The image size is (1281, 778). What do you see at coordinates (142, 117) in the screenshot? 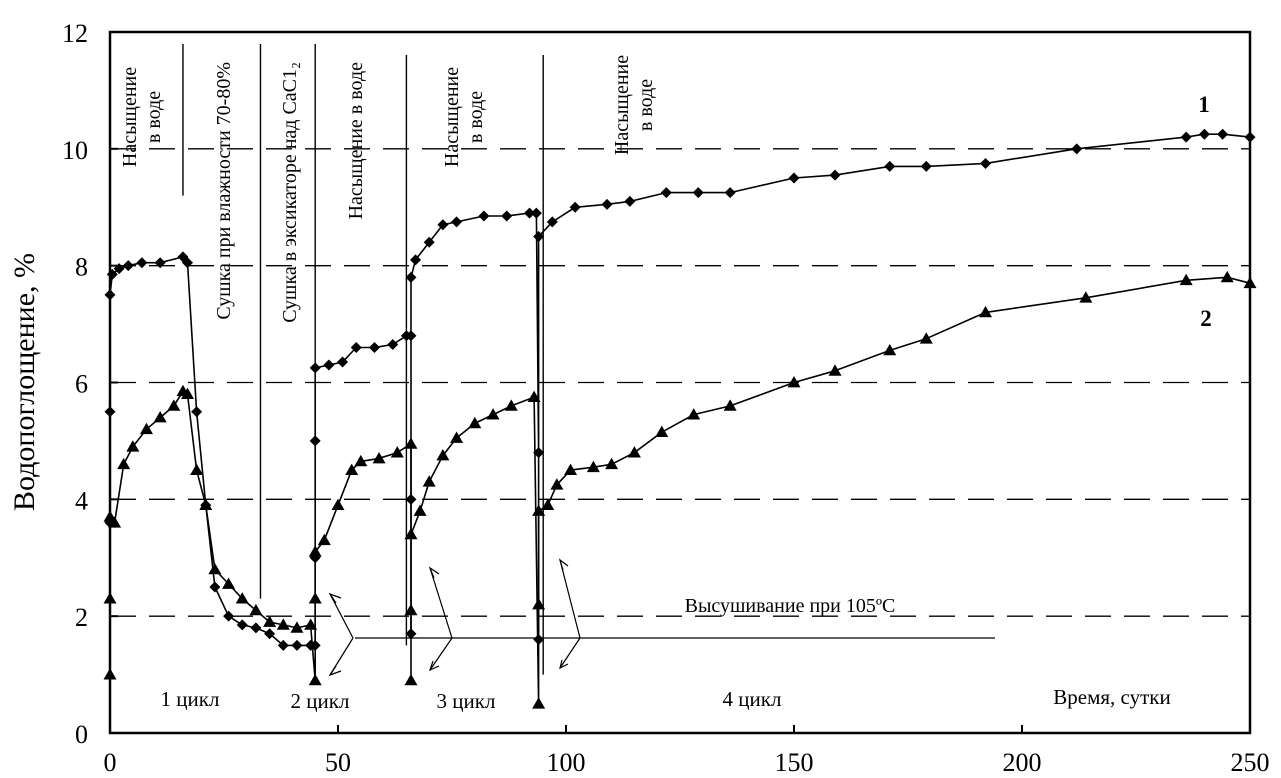
I see `phase-label-1: Насыщение в воде` at bounding box center [142, 117].